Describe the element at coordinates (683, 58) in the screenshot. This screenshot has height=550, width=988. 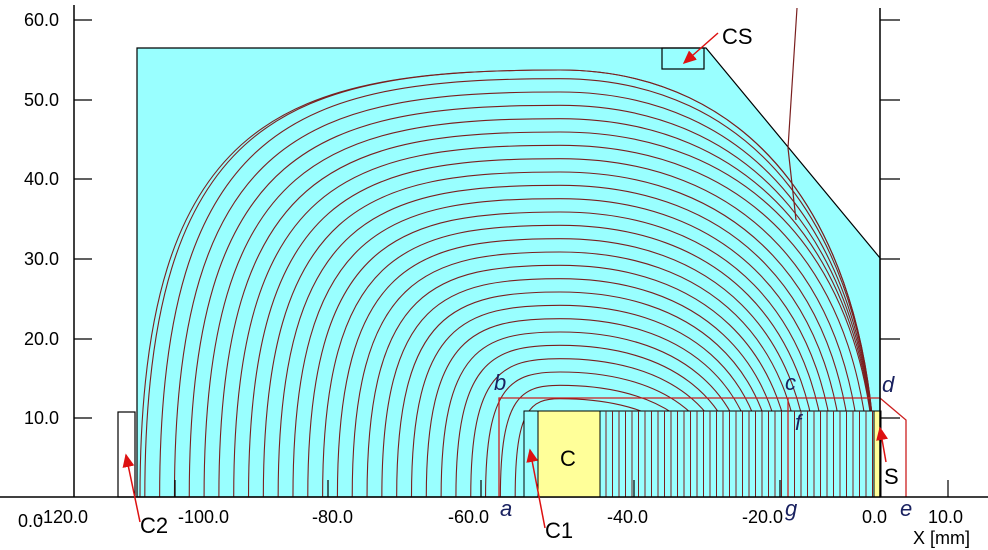
I see `cs-box` at that location.